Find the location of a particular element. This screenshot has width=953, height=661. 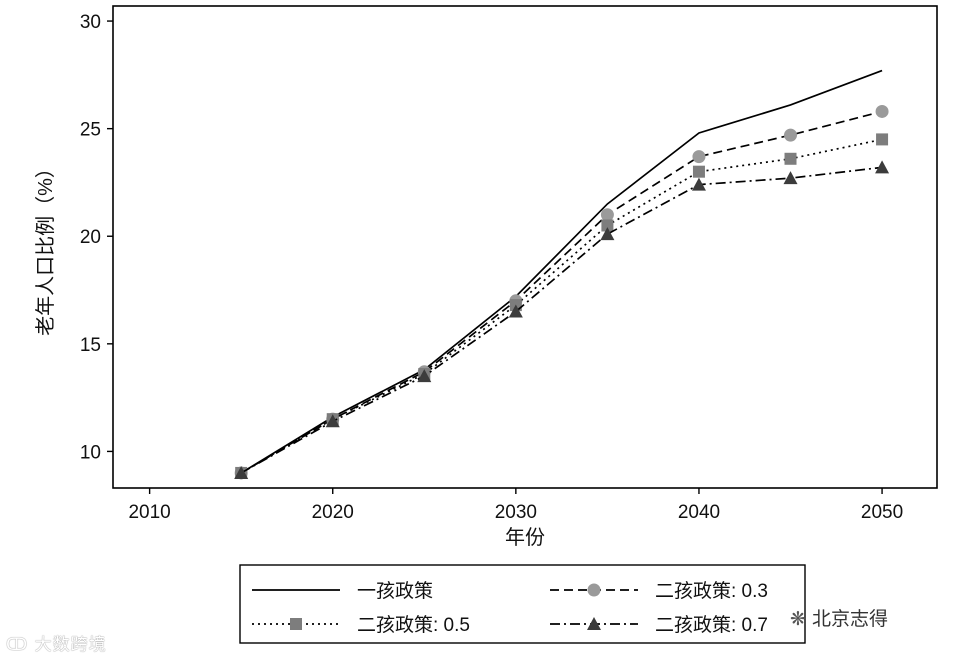

series-3-point-2050 is located at coordinates (882, 139).